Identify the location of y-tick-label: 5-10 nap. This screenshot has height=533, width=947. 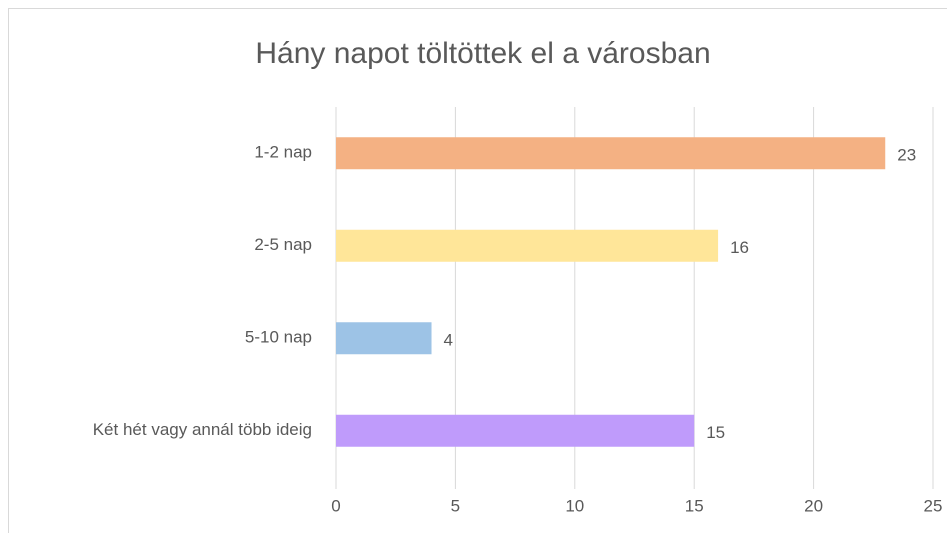
(278, 337).